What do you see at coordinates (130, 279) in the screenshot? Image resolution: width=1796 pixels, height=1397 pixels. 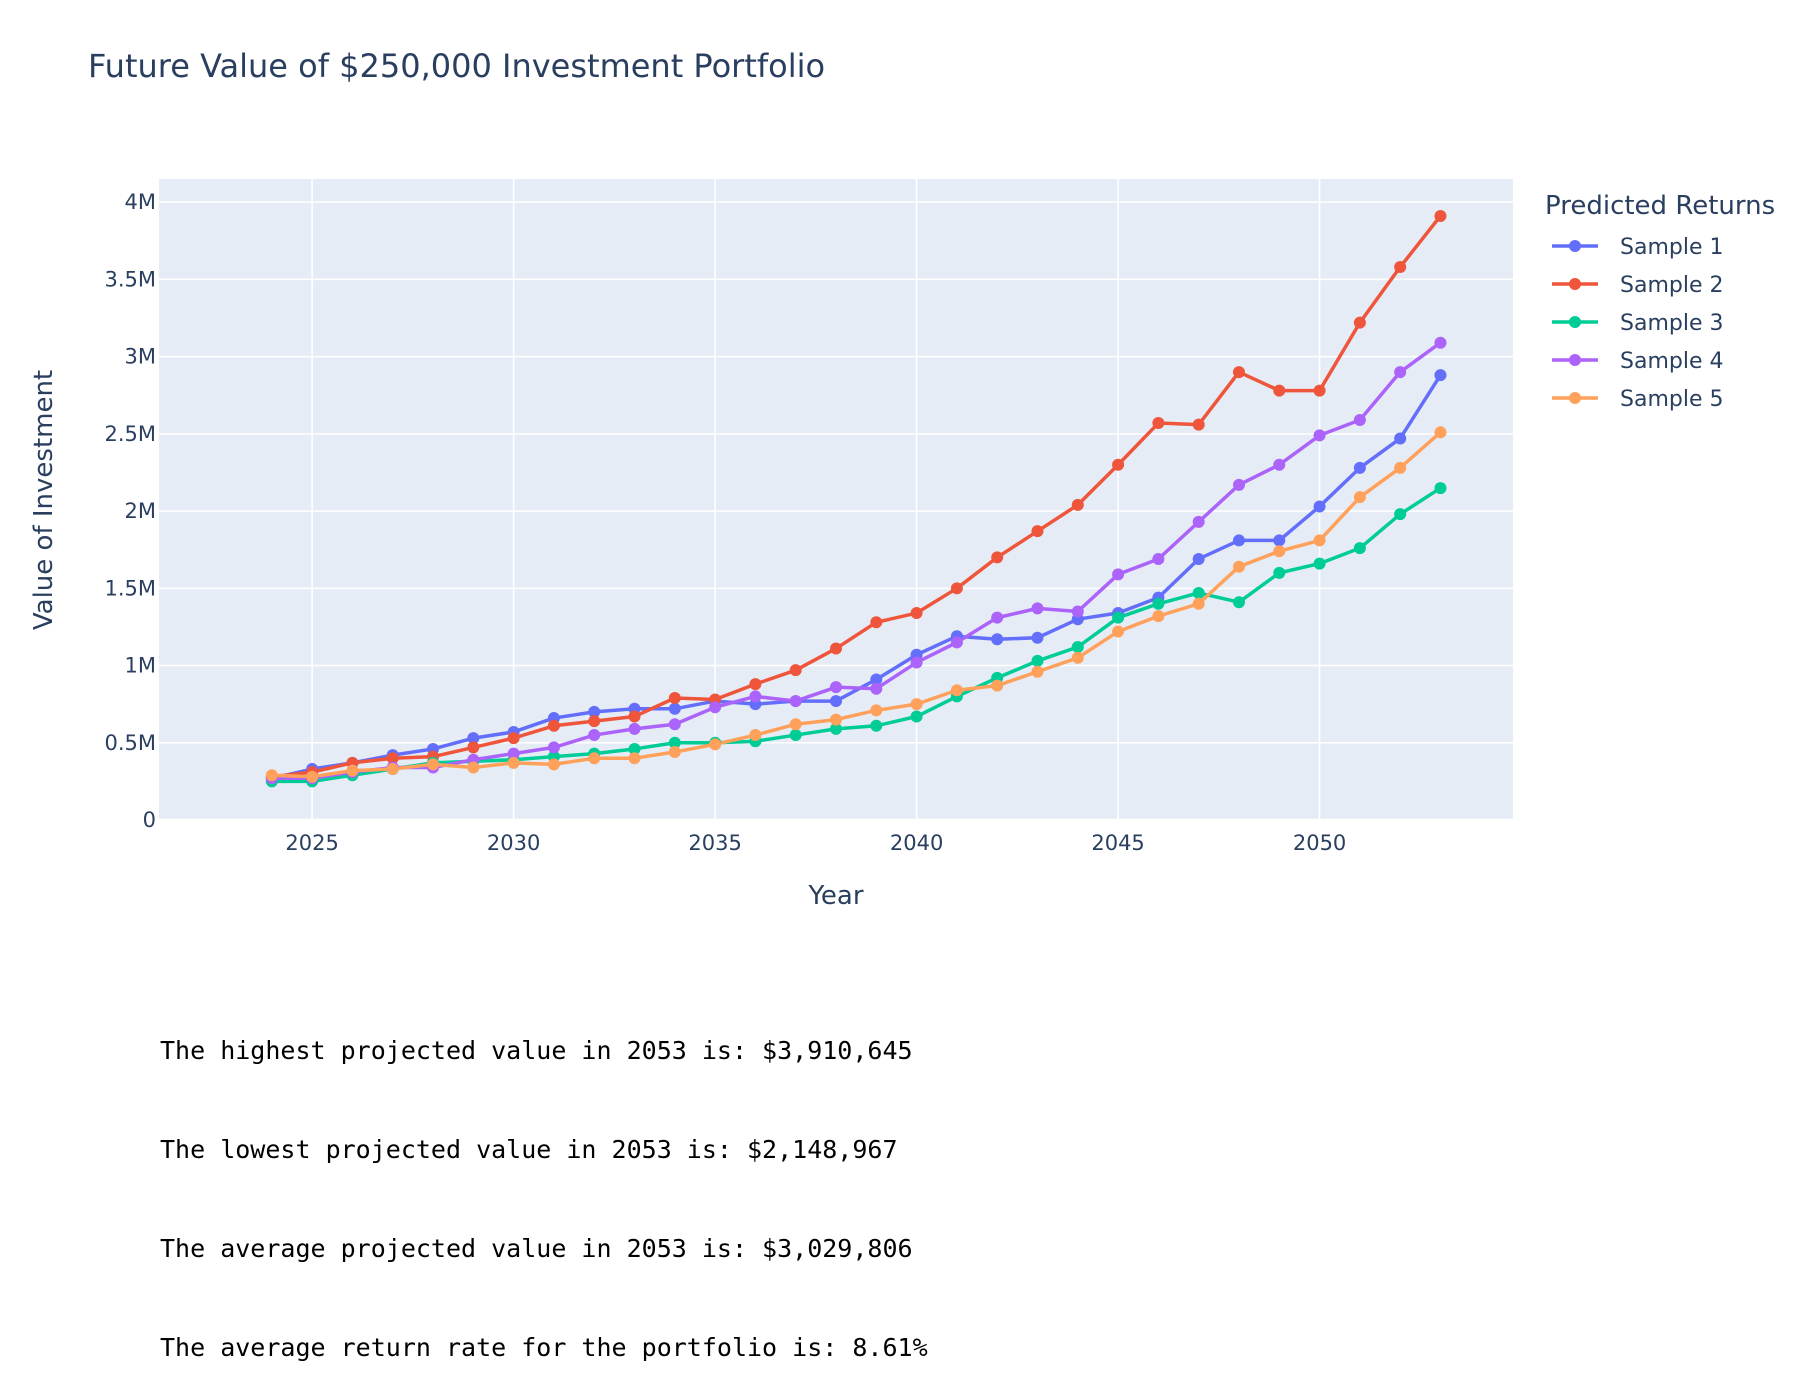 I see `y-tick-label: 3.5M` at bounding box center [130, 279].